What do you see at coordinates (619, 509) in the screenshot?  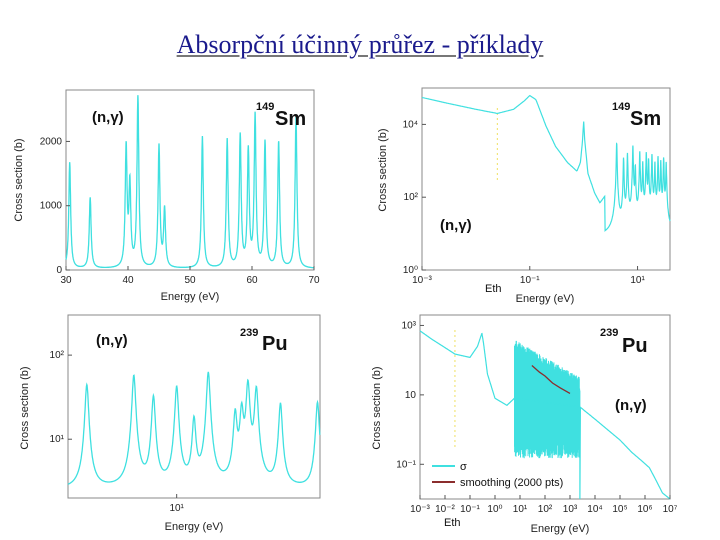 I see `x-tick-label: 10⁵` at bounding box center [619, 509].